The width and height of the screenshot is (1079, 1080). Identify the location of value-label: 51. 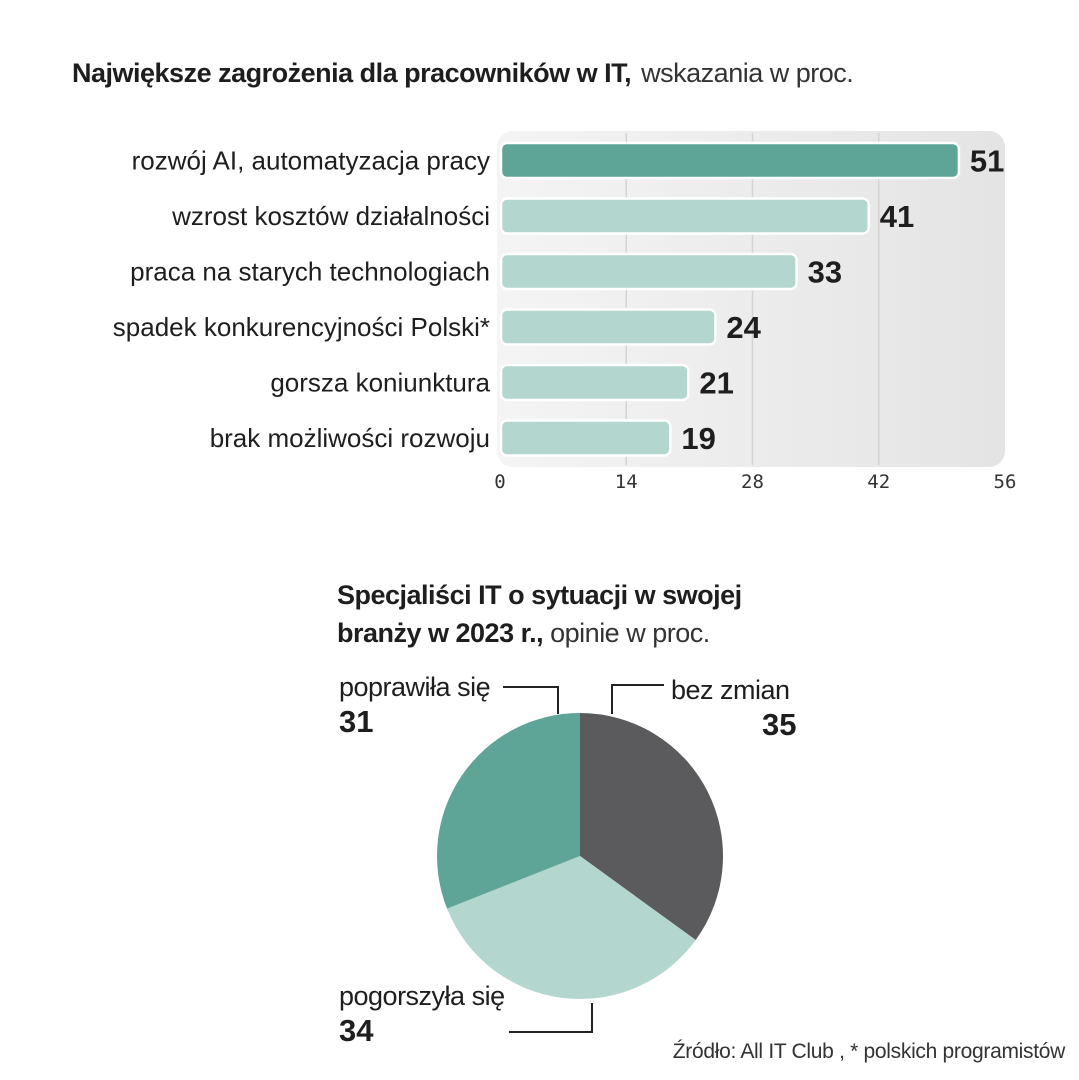
(987, 161).